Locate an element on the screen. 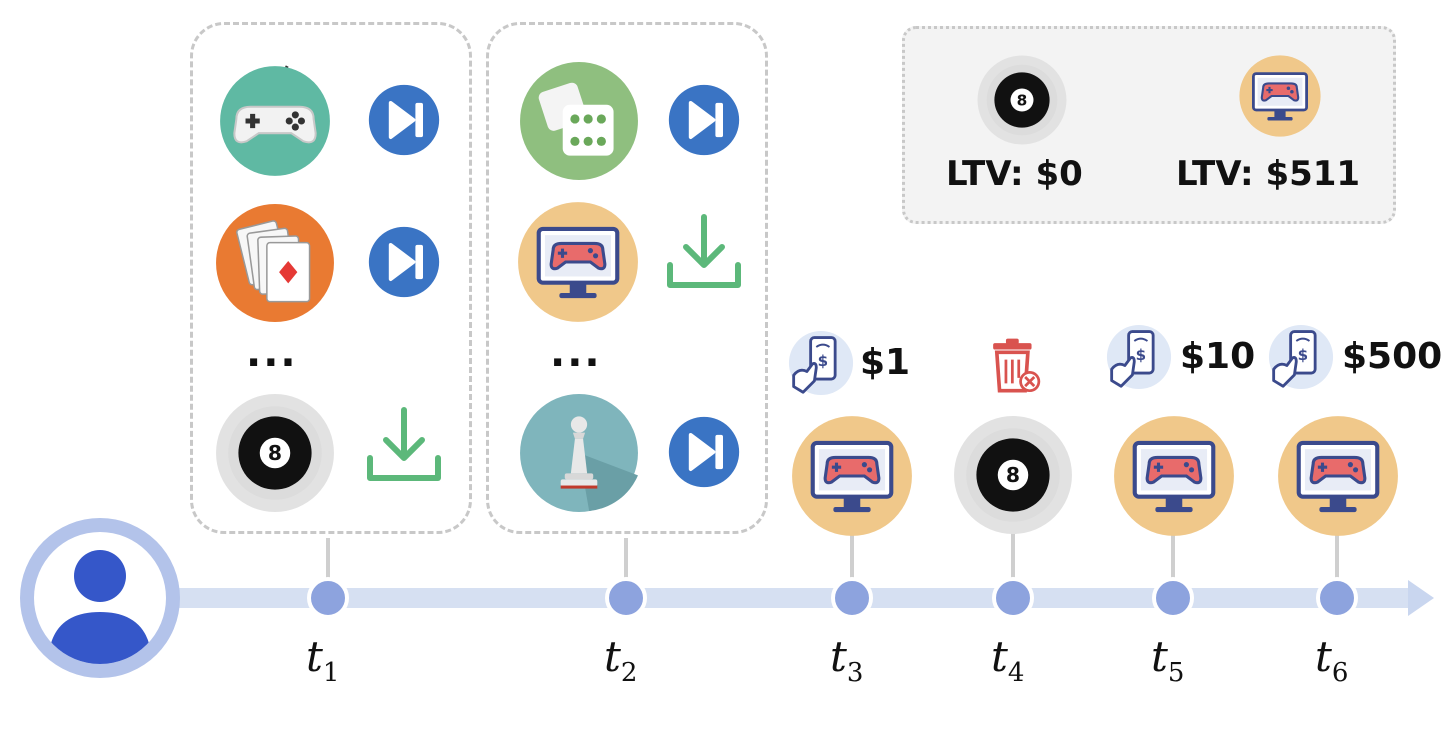  timeline-arrowhead is located at coordinates (1421, 598).